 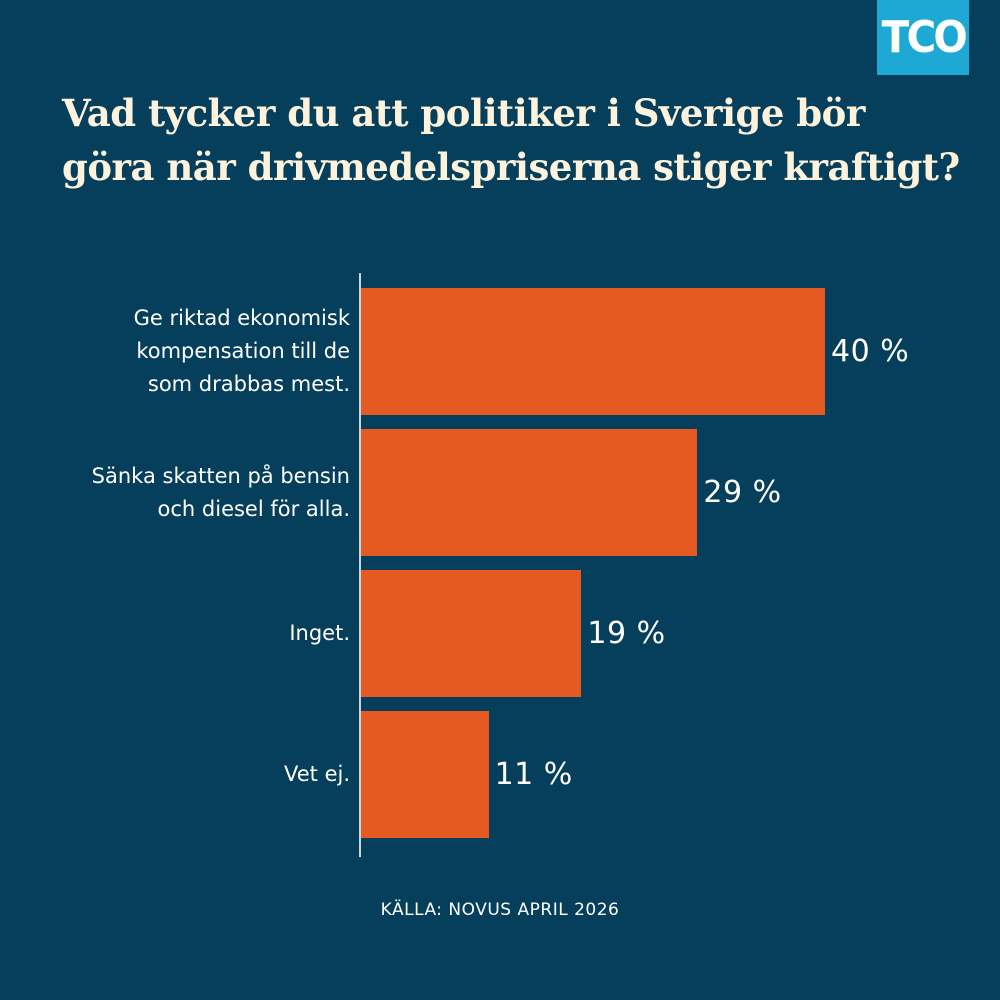 What do you see at coordinates (533, 774) in the screenshot?
I see `value-label-4: 11 %` at bounding box center [533, 774].